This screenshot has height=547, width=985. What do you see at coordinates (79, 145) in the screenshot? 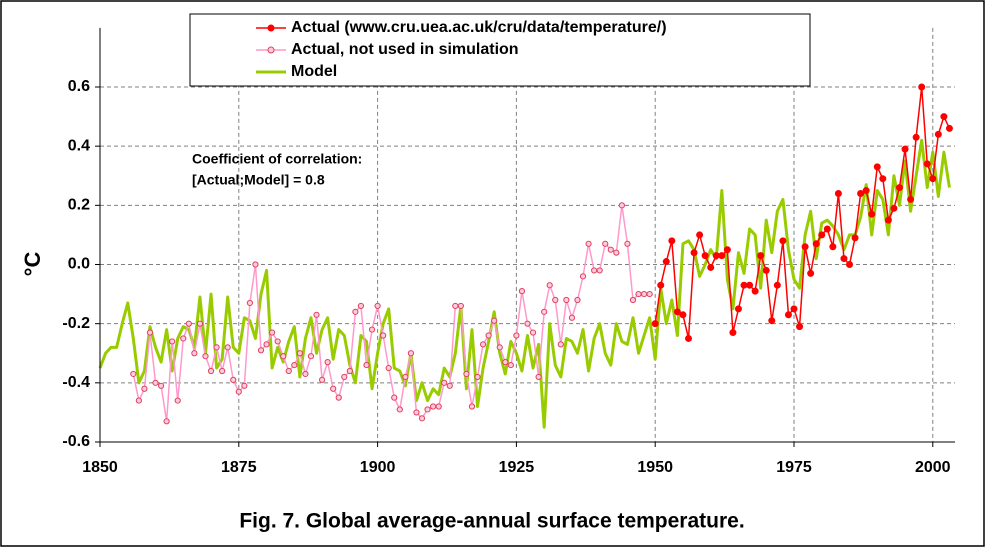
I see `y-tick-label: 0.4` at bounding box center [79, 145].